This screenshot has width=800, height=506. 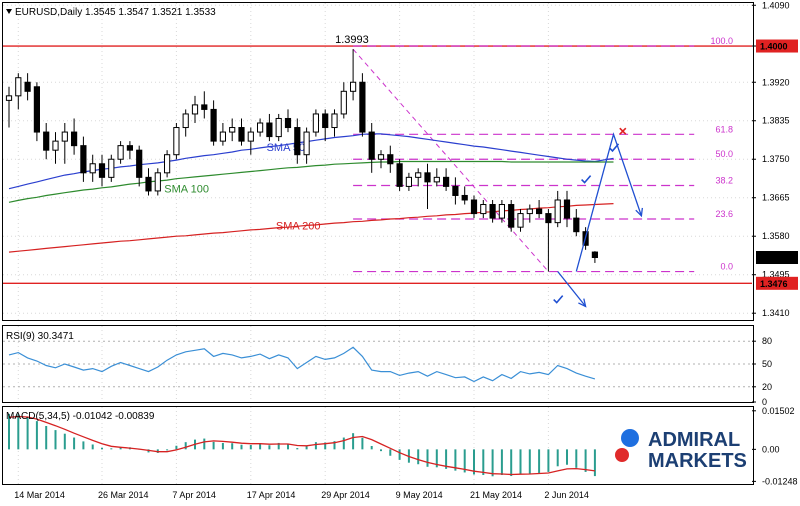 I want to click on chart-menu-arrow-icon, so click(x=9, y=11).